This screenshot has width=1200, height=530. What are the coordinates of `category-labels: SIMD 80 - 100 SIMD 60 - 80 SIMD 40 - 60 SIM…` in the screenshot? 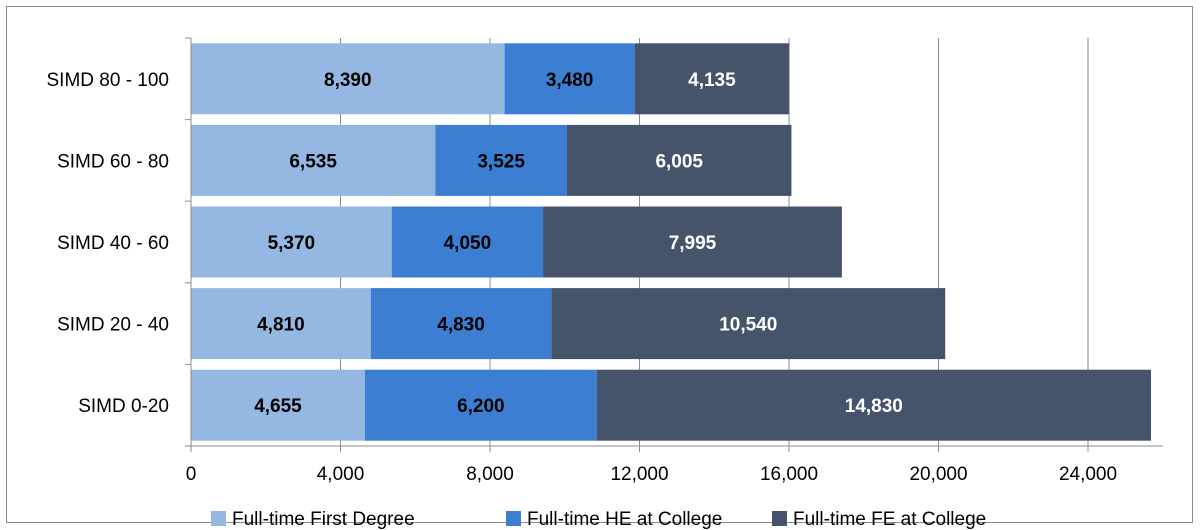 It's located at (108, 243).